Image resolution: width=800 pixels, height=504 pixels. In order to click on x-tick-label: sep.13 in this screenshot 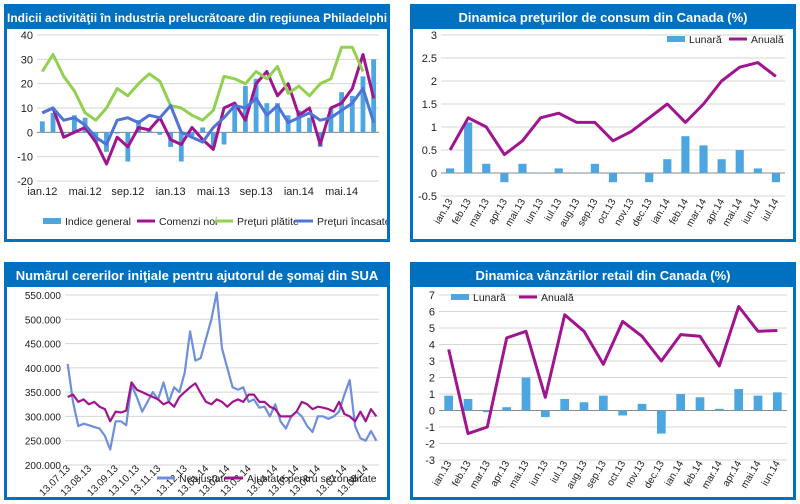, I will do `click(256, 192)`.